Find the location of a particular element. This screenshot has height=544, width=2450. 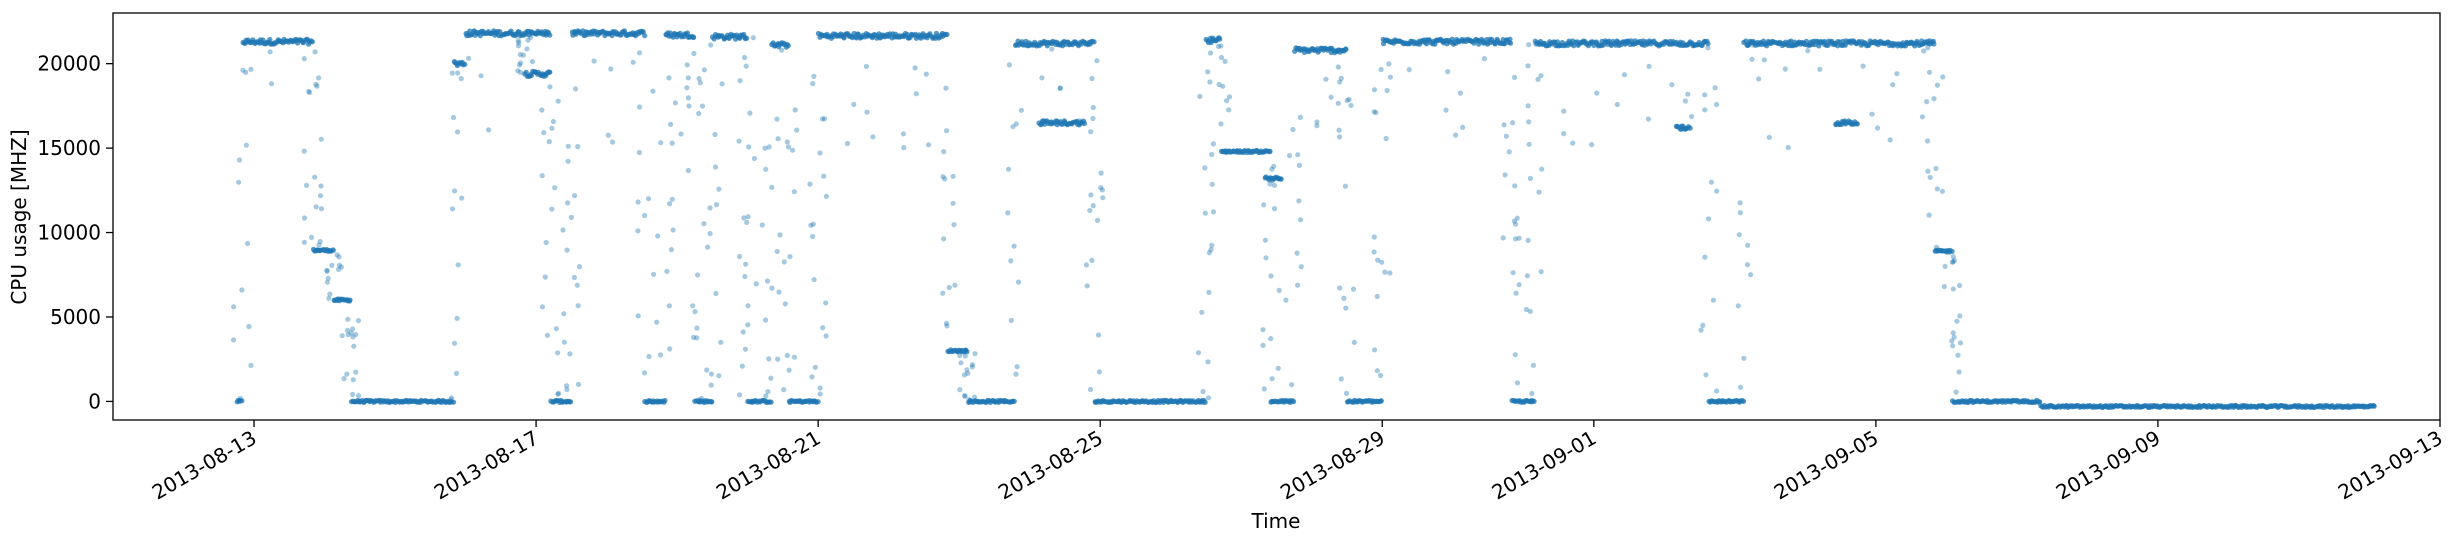

x-tick-label: 2013-08-17 is located at coordinates (486, 465).